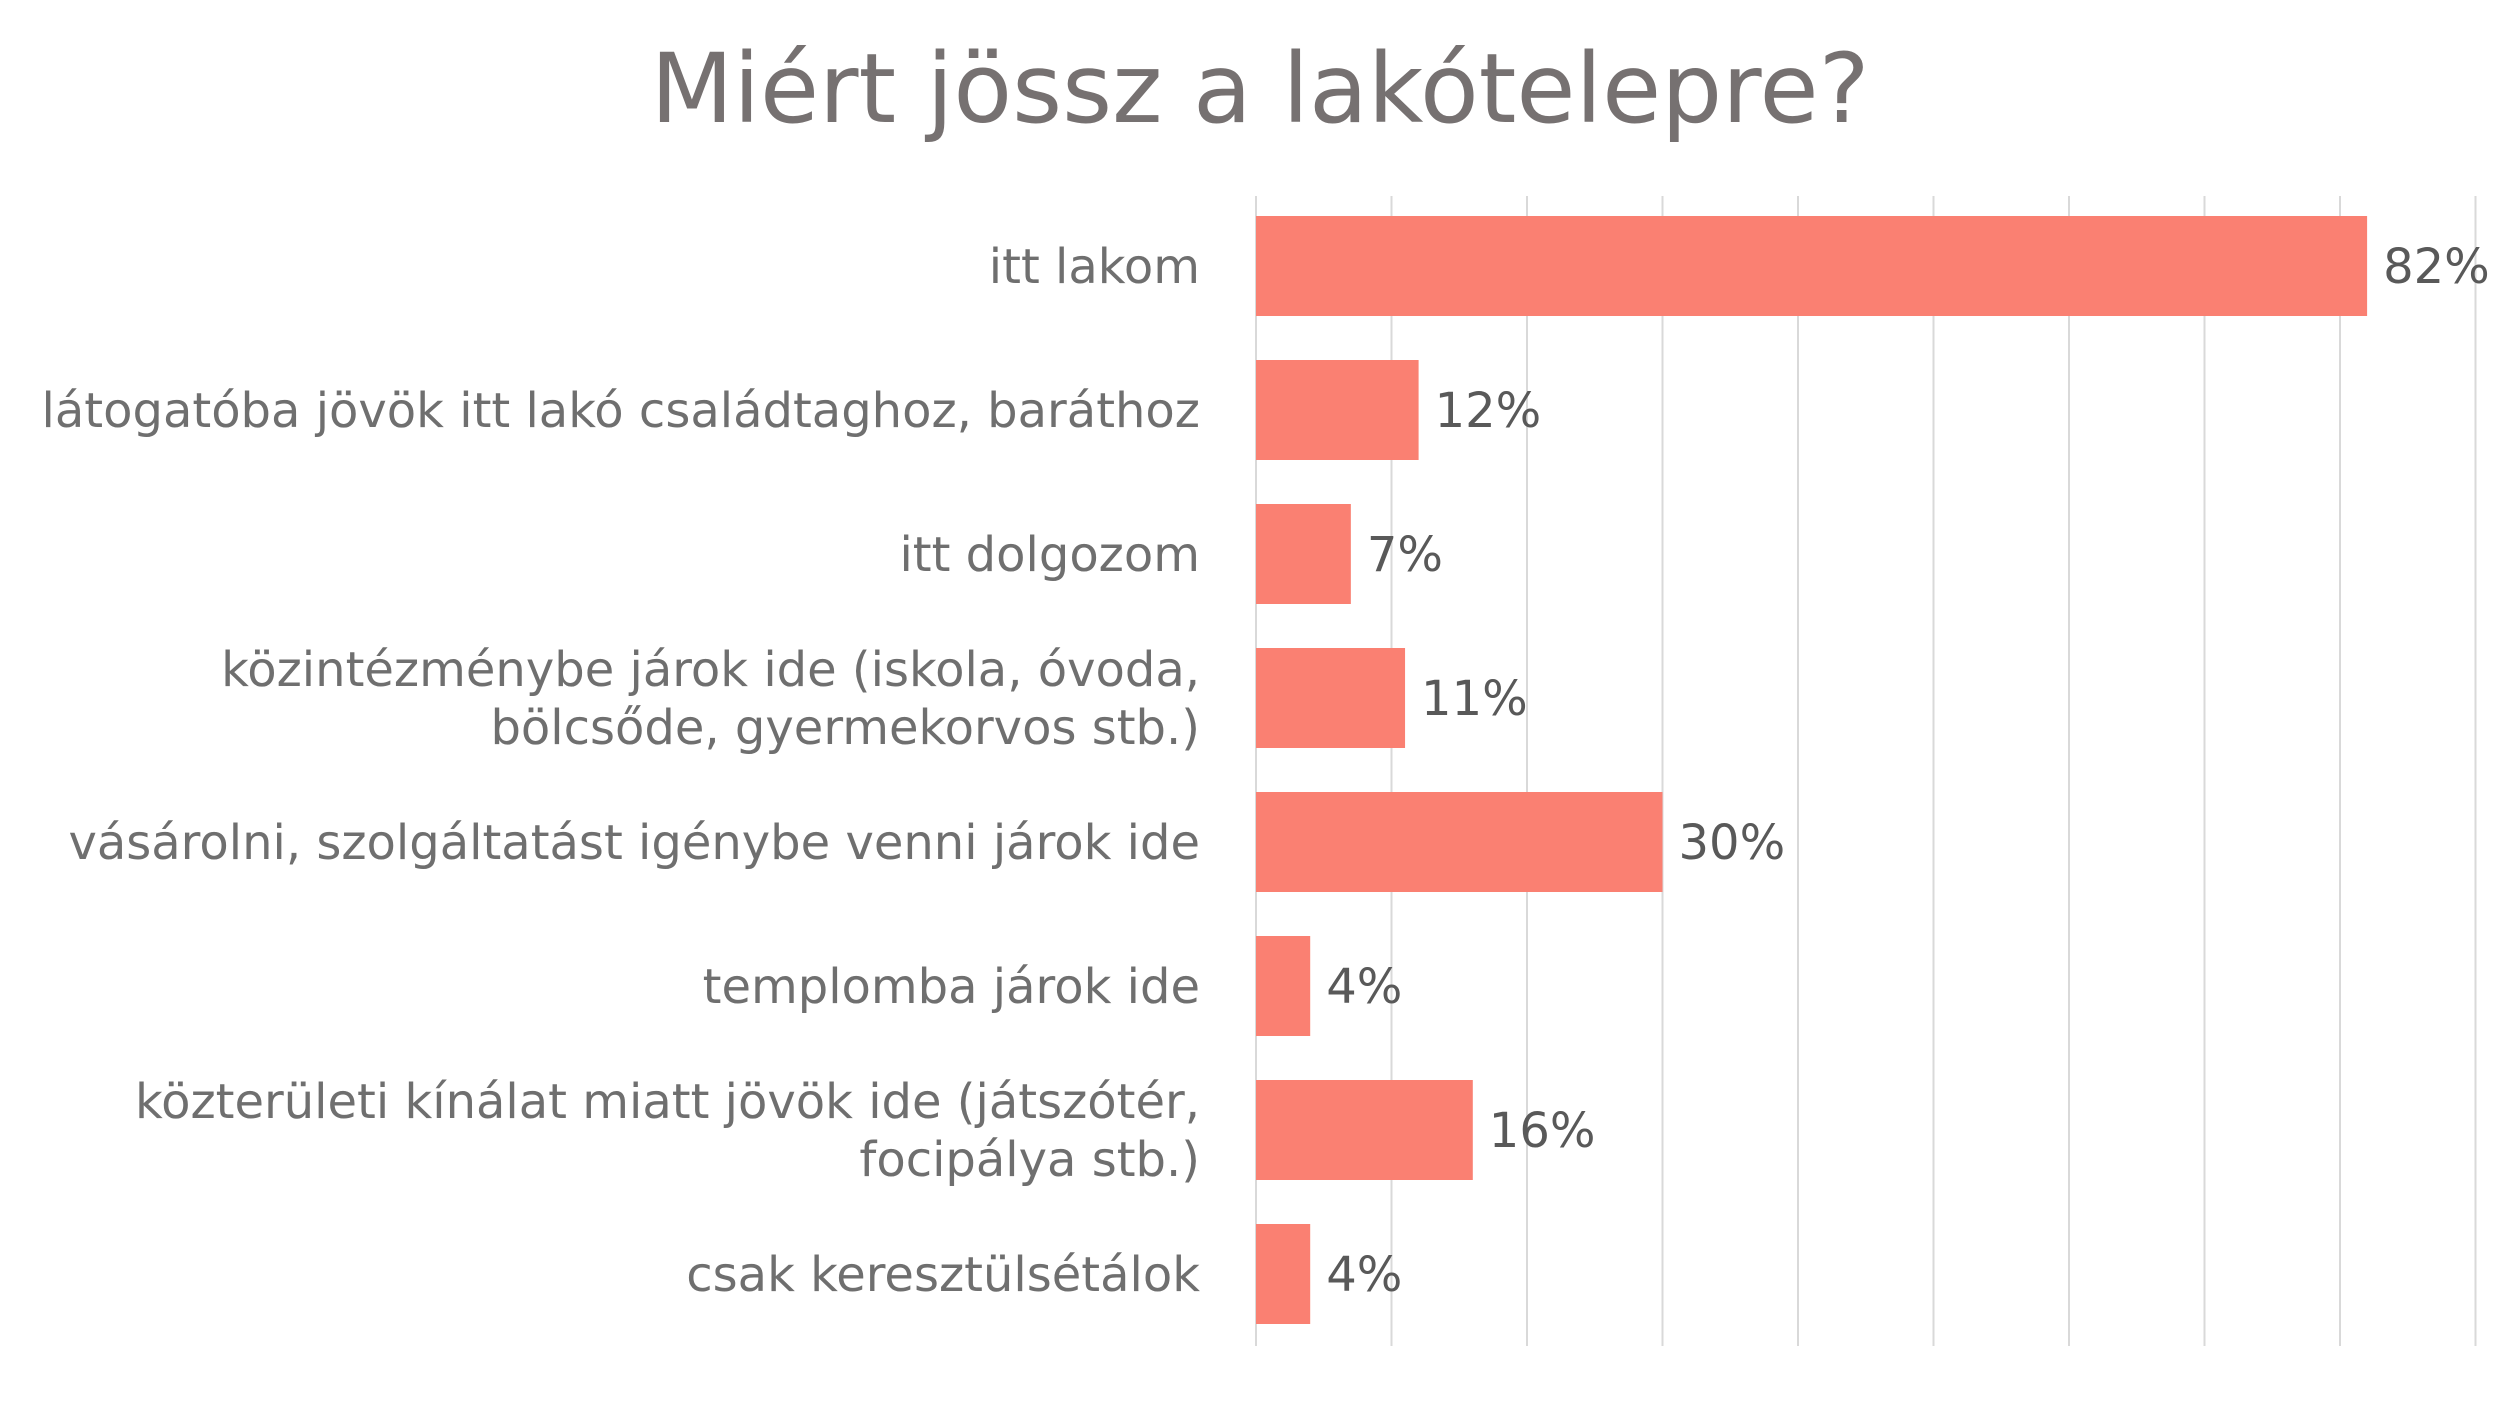  I want to click on data-label: 30%, so click(1732, 843).